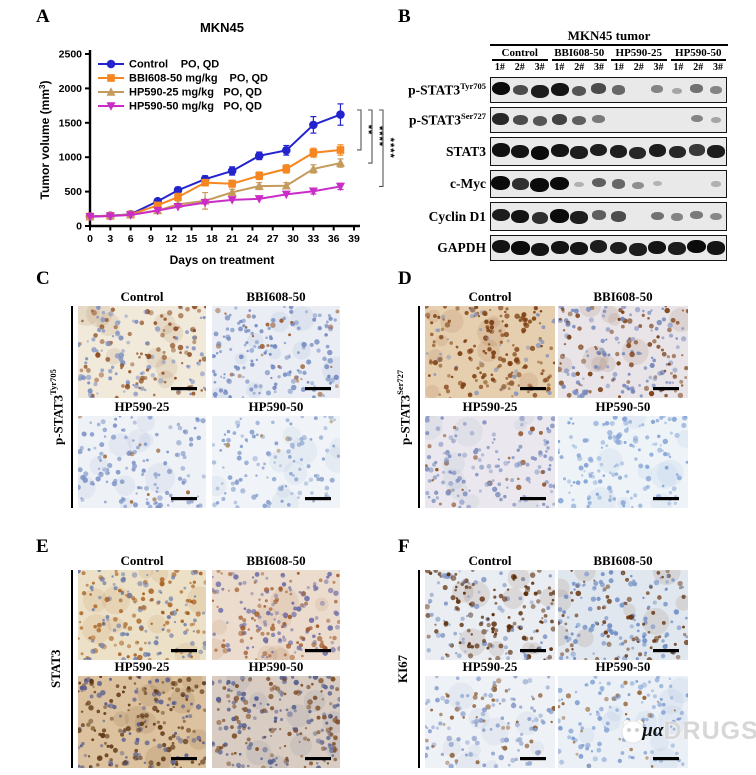 Image resolution: width=756 pixels, height=775 pixels. Describe the element at coordinates (171, 93) in the screenshot. I see `svg-text: HP590-25 mg/kg` at that location.